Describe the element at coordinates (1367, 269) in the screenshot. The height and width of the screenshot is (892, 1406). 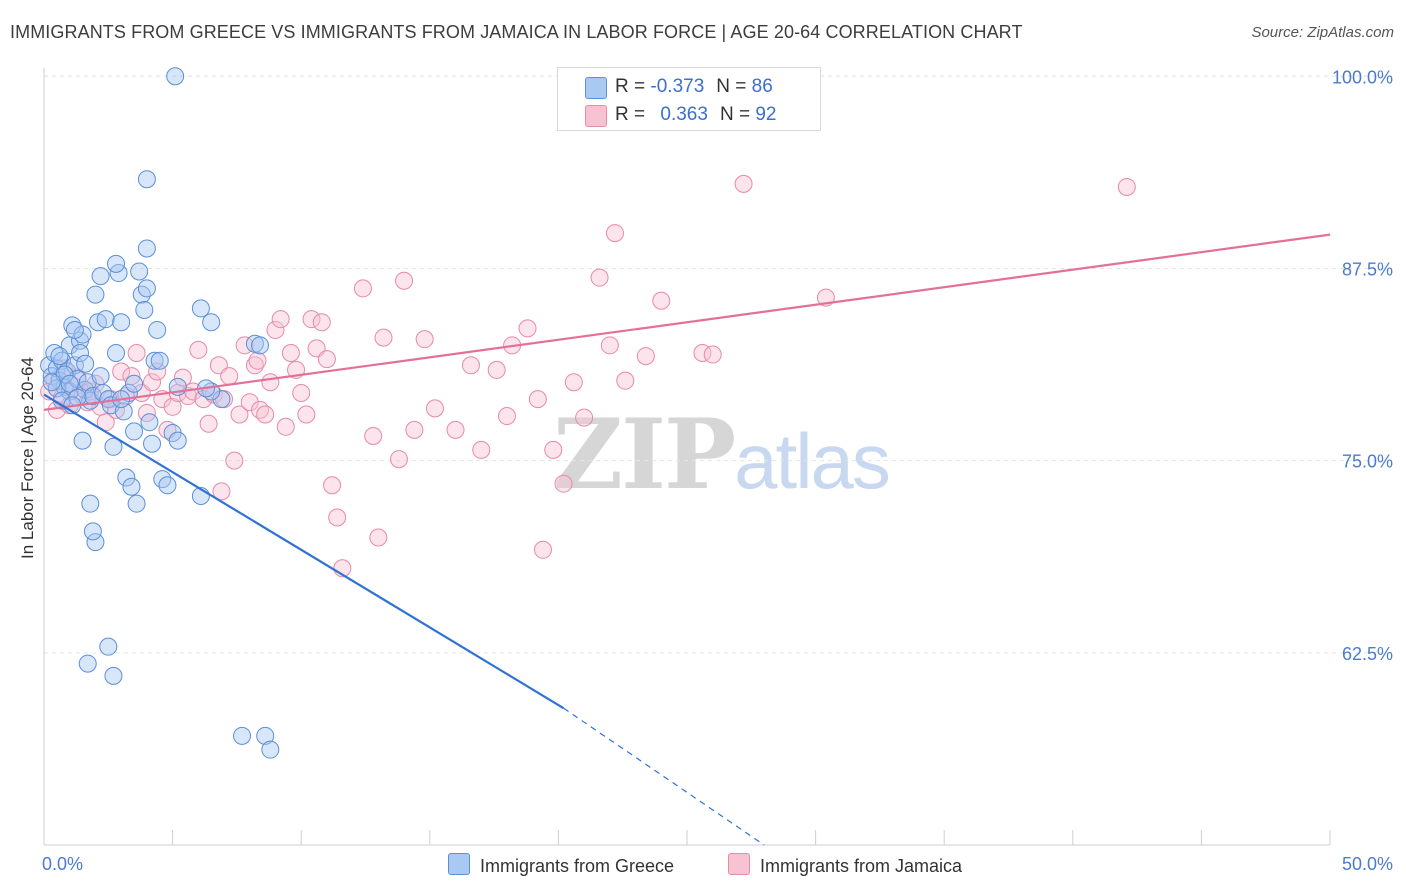
I see `y-tick-label: 87.5%` at that location.